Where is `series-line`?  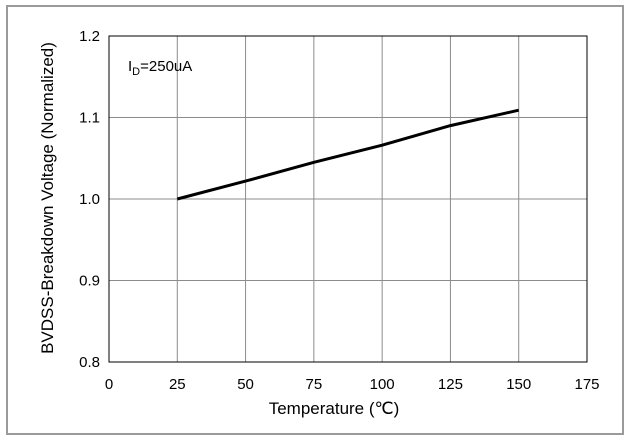 series-line is located at coordinates (348, 154).